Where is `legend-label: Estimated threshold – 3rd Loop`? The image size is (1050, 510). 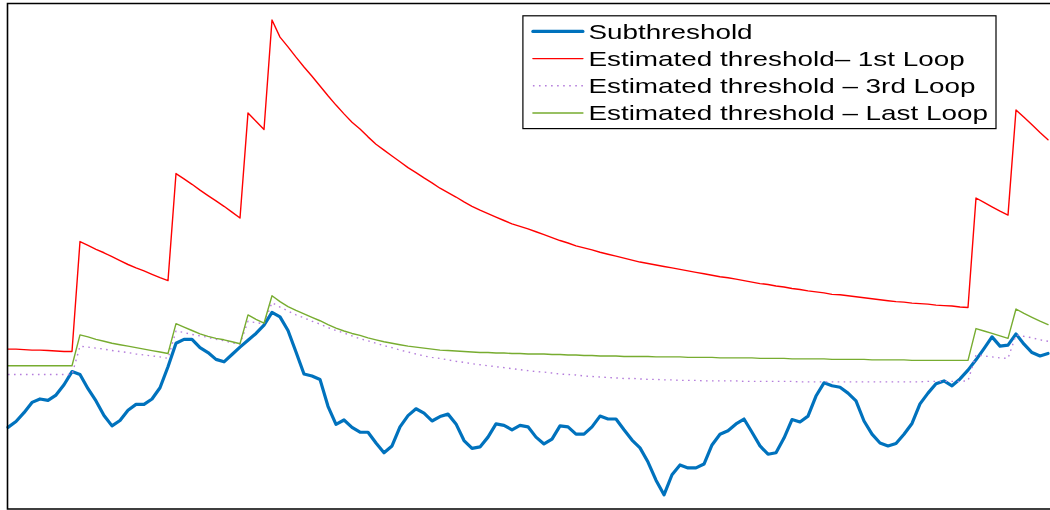
legend-label: Estimated threshold – 3rd Loop is located at coordinates (782, 86).